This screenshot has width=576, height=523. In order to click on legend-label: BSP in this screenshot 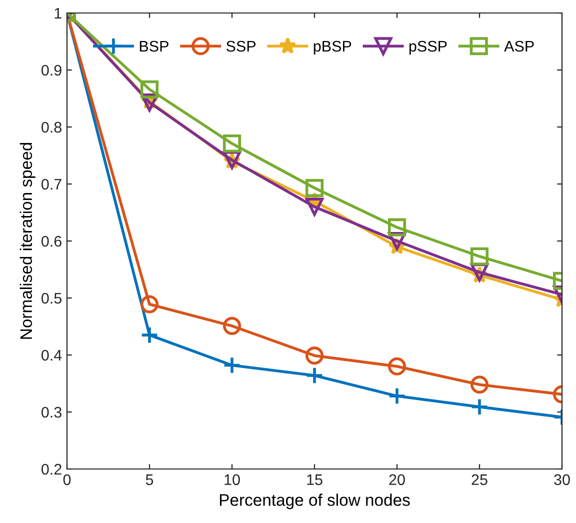, I will do `click(154, 46)`.